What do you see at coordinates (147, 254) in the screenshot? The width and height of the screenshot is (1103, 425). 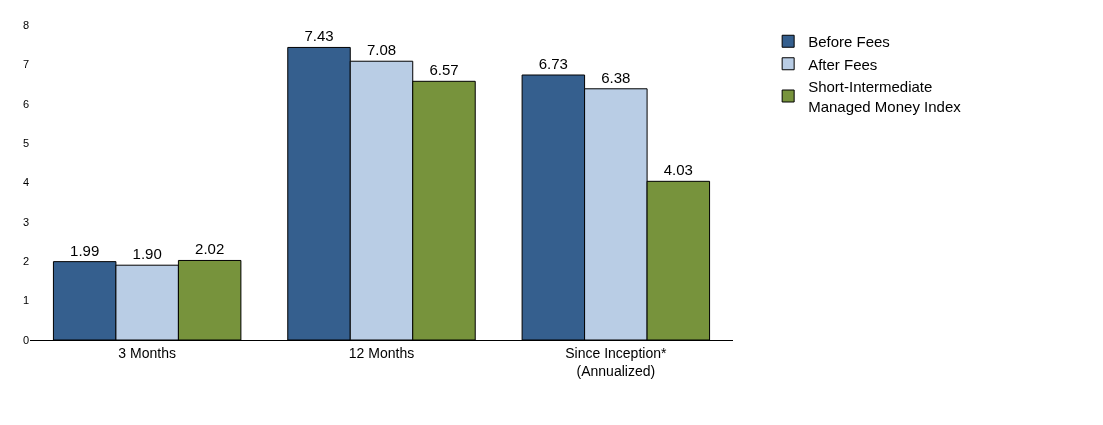 I see `data-label: 1.90` at bounding box center [147, 254].